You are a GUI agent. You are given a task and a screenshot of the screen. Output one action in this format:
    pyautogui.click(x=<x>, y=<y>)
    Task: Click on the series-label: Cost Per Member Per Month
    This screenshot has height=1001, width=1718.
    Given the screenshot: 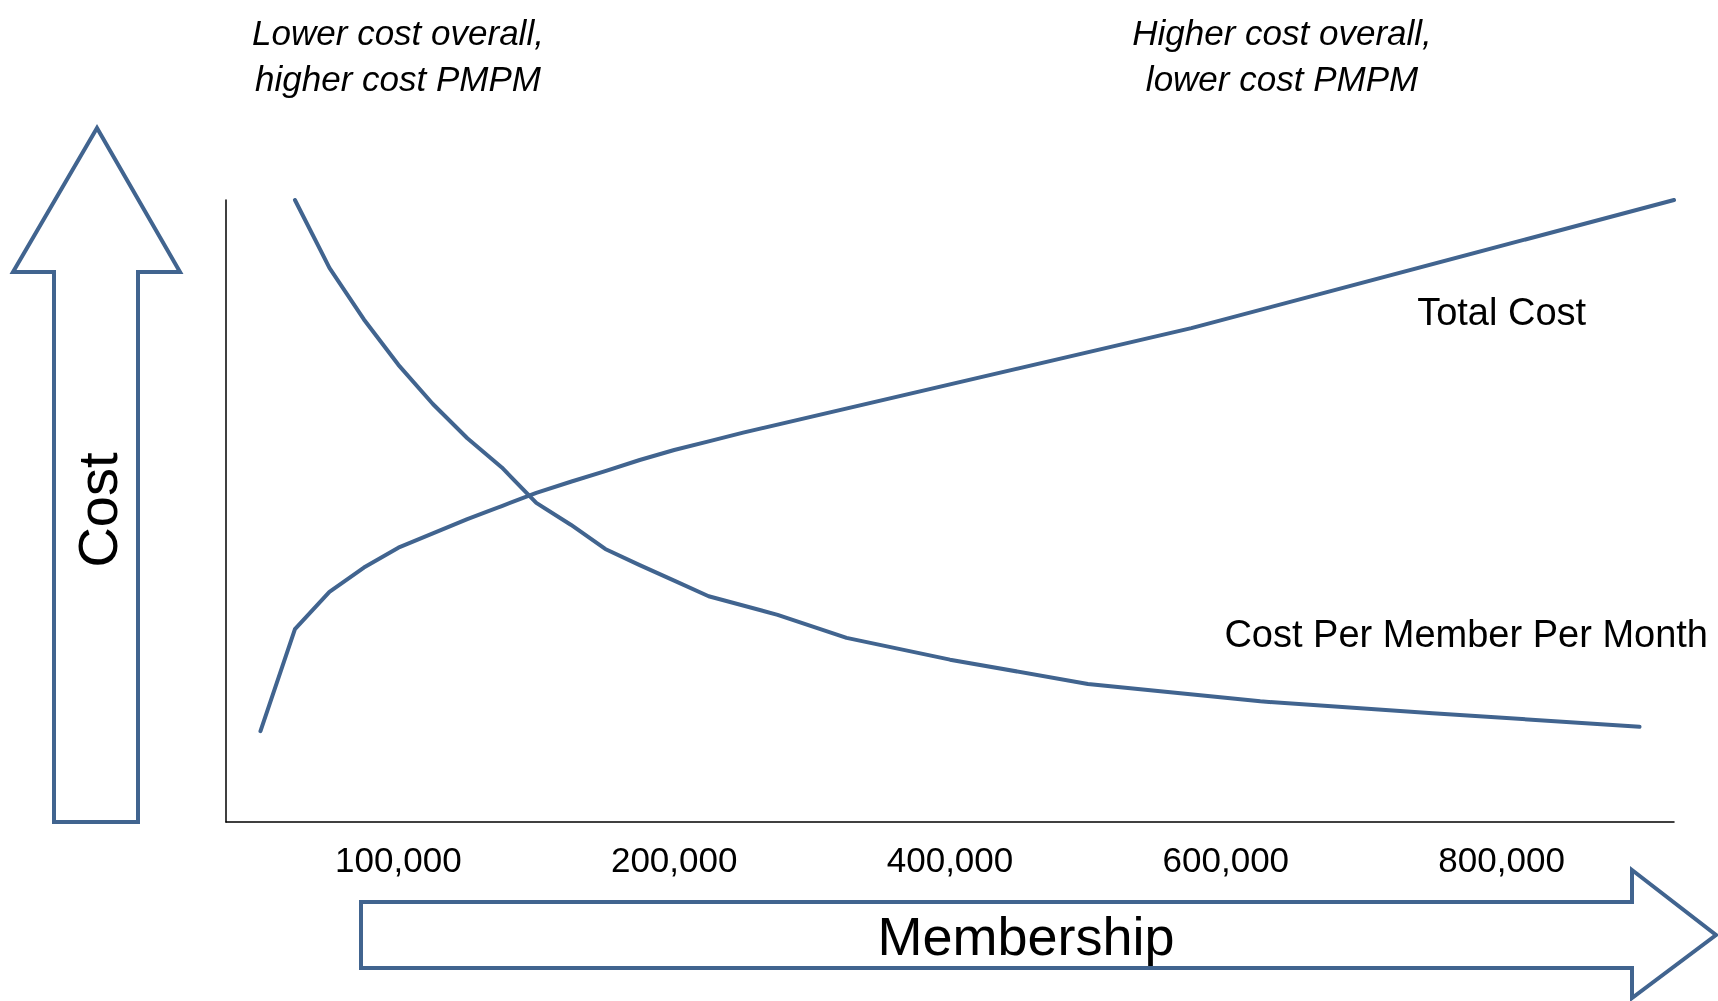 What is the action you would take?
    pyautogui.click(x=1466, y=633)
    